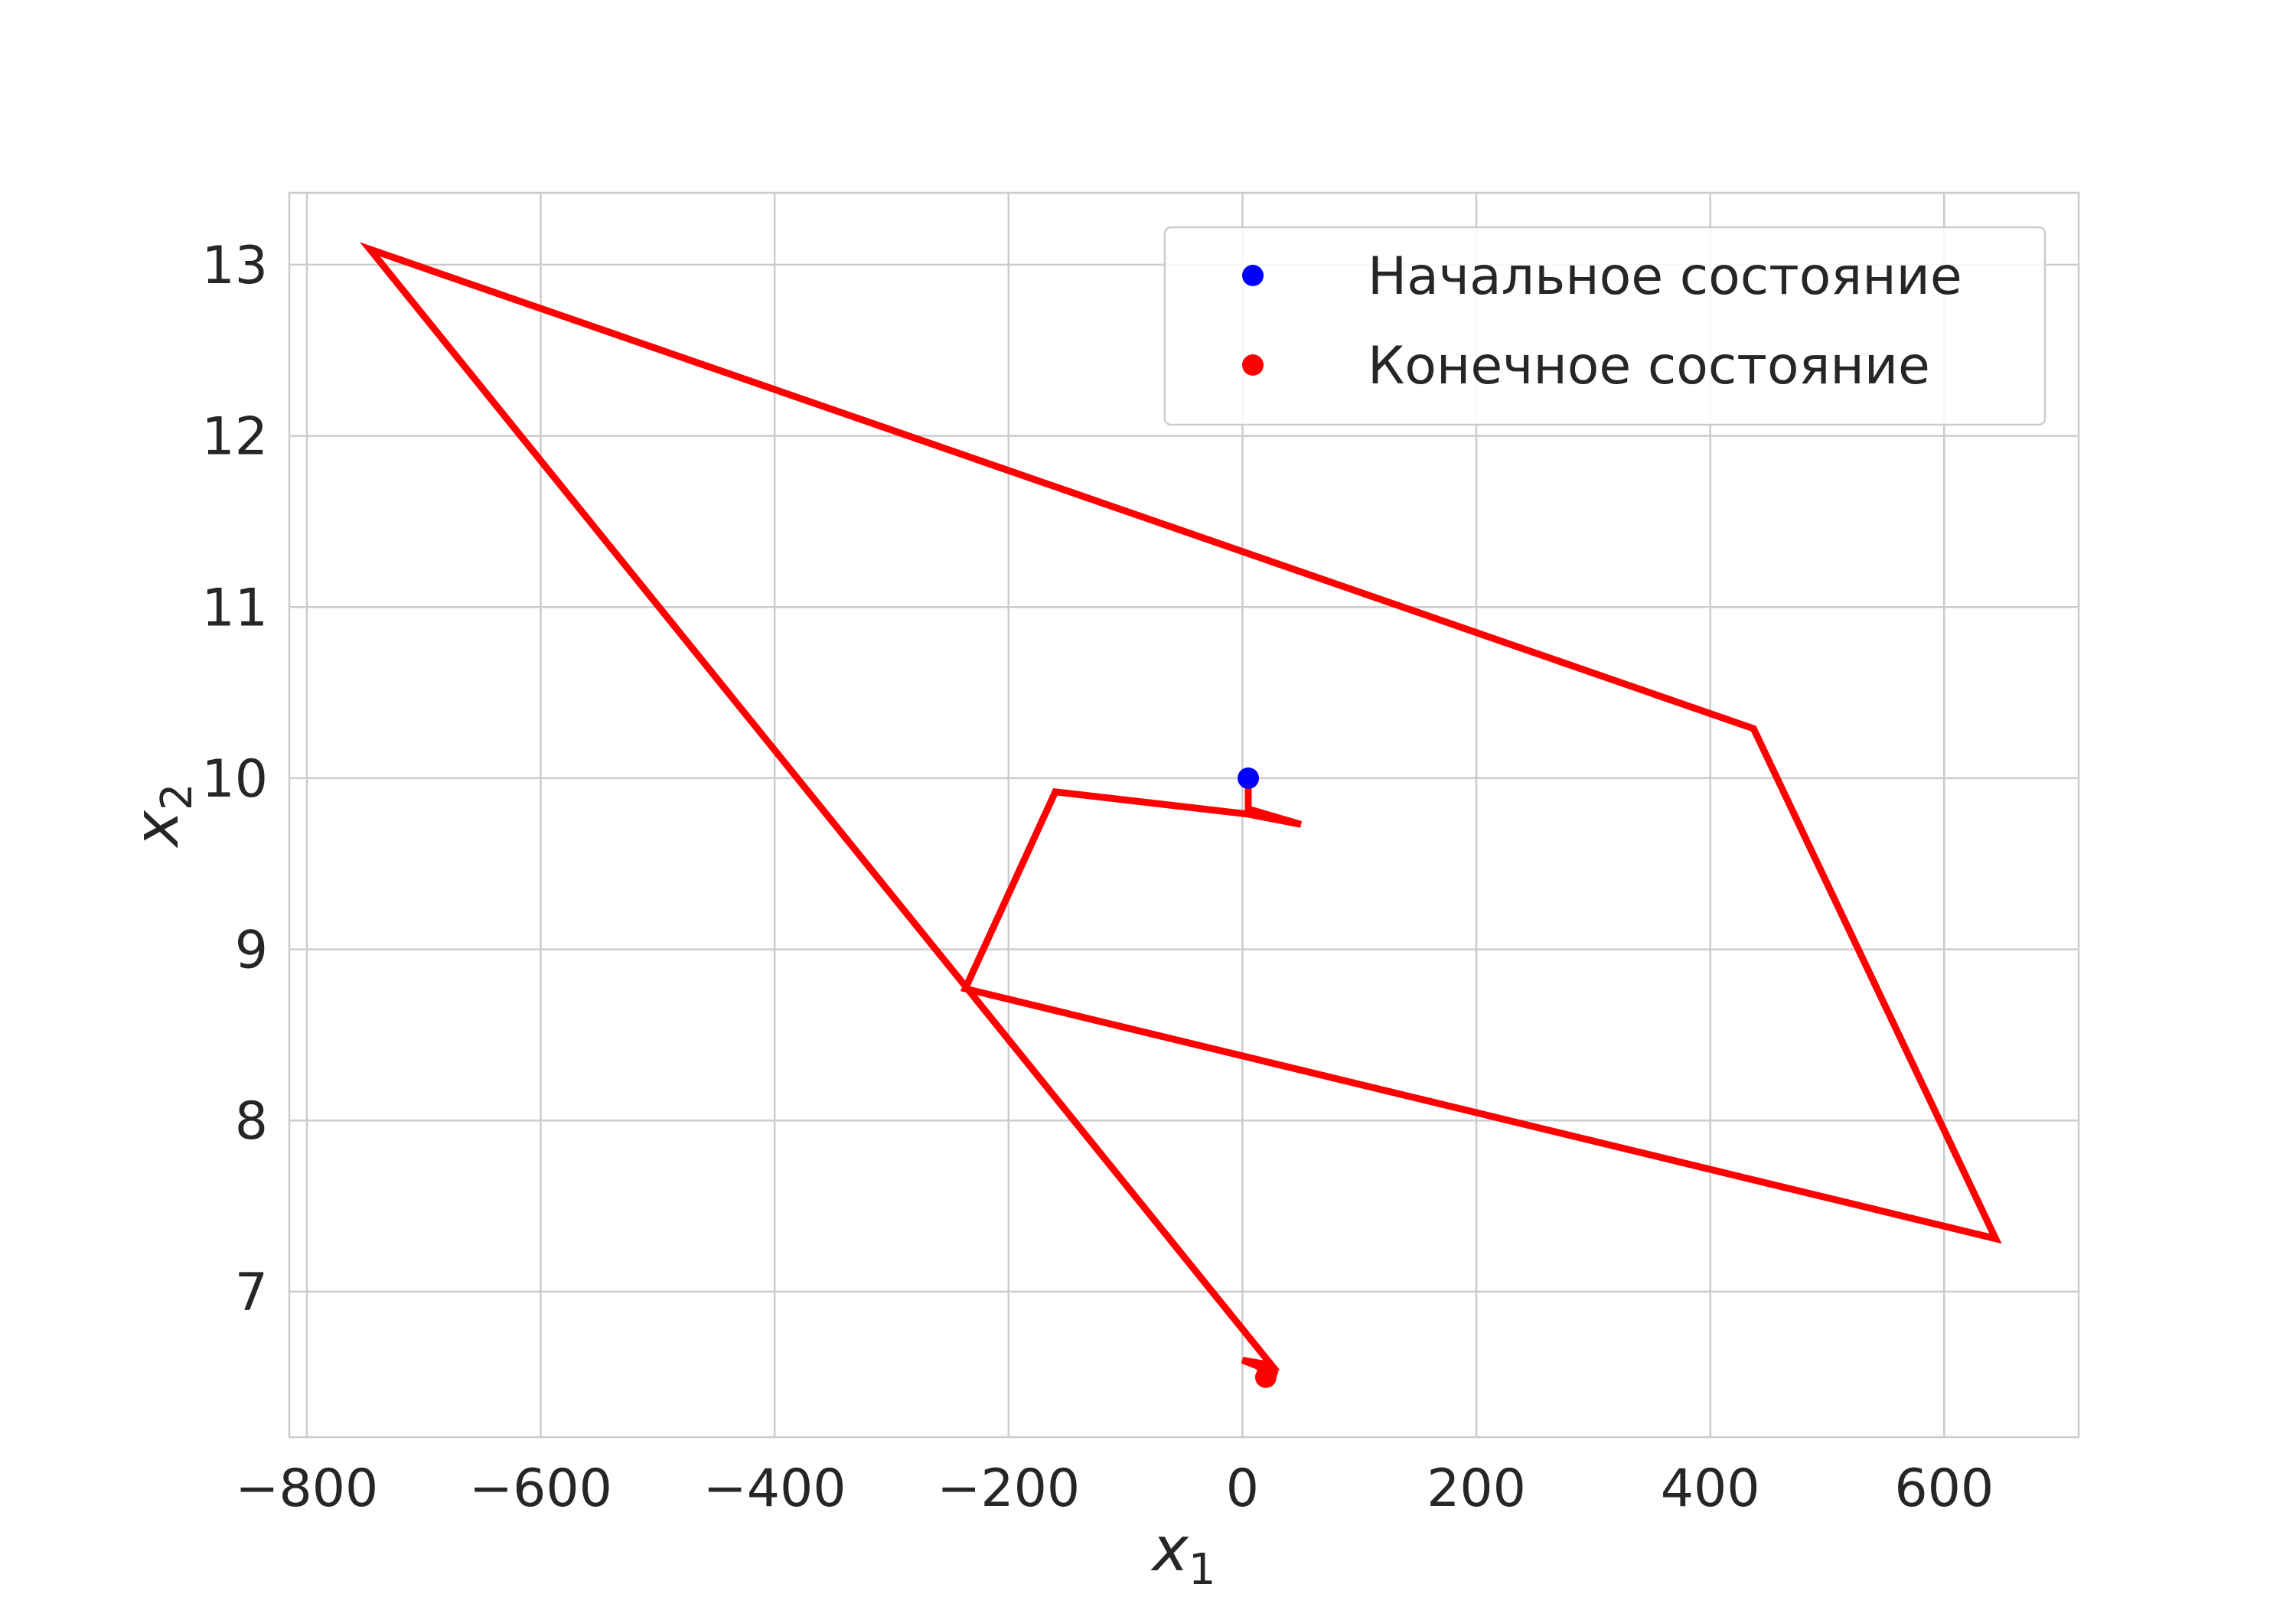 The image size is (2296, 1607). I want to click on y-axis-label: x2, so click(161, 817).